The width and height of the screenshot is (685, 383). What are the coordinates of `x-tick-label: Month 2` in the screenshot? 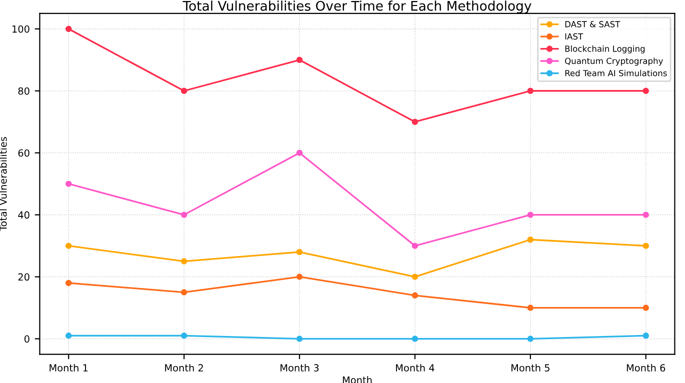 It's located at (184, 368).